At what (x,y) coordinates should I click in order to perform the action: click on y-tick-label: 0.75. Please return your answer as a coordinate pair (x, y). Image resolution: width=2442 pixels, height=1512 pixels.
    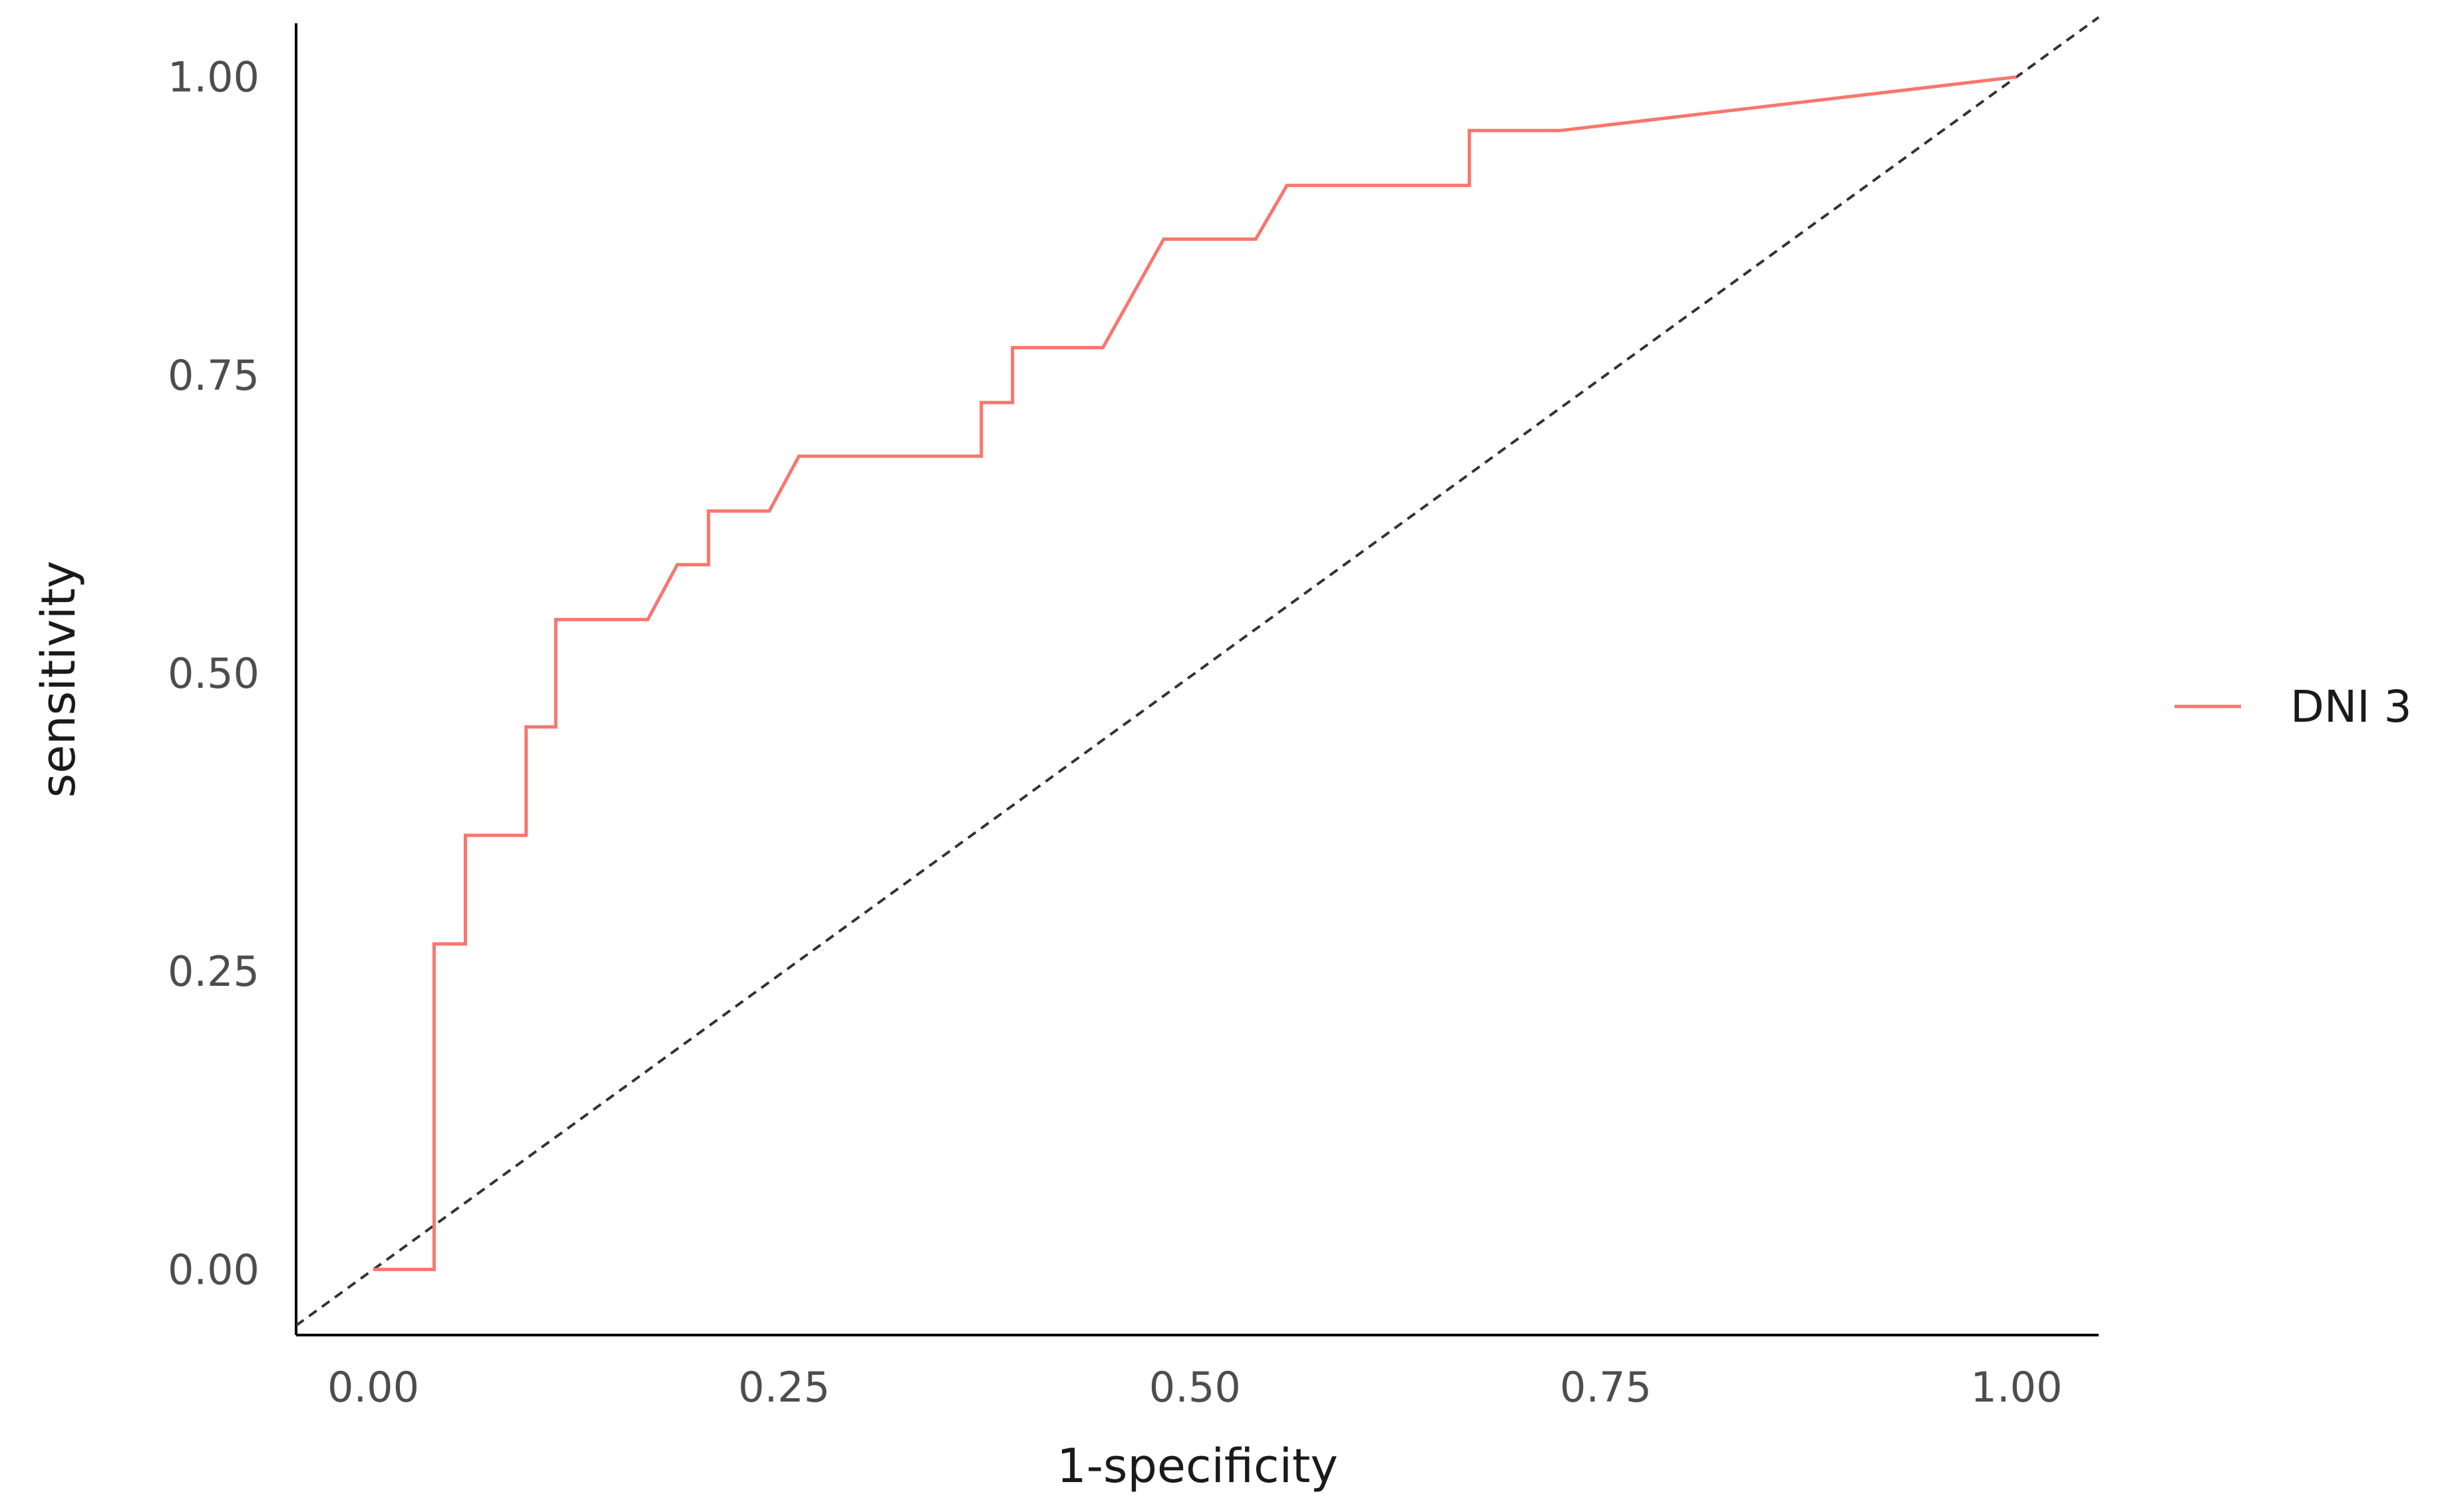
    Looking at the image, I should click on (214, 375).